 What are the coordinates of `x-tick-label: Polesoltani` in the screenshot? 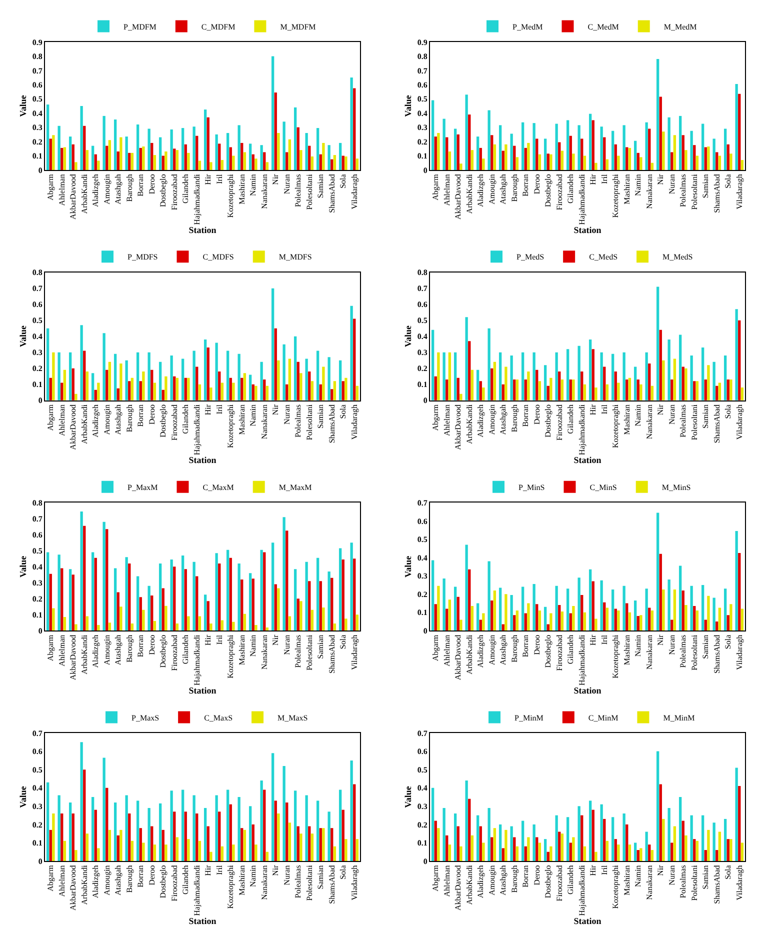 It's located at (694, 652).